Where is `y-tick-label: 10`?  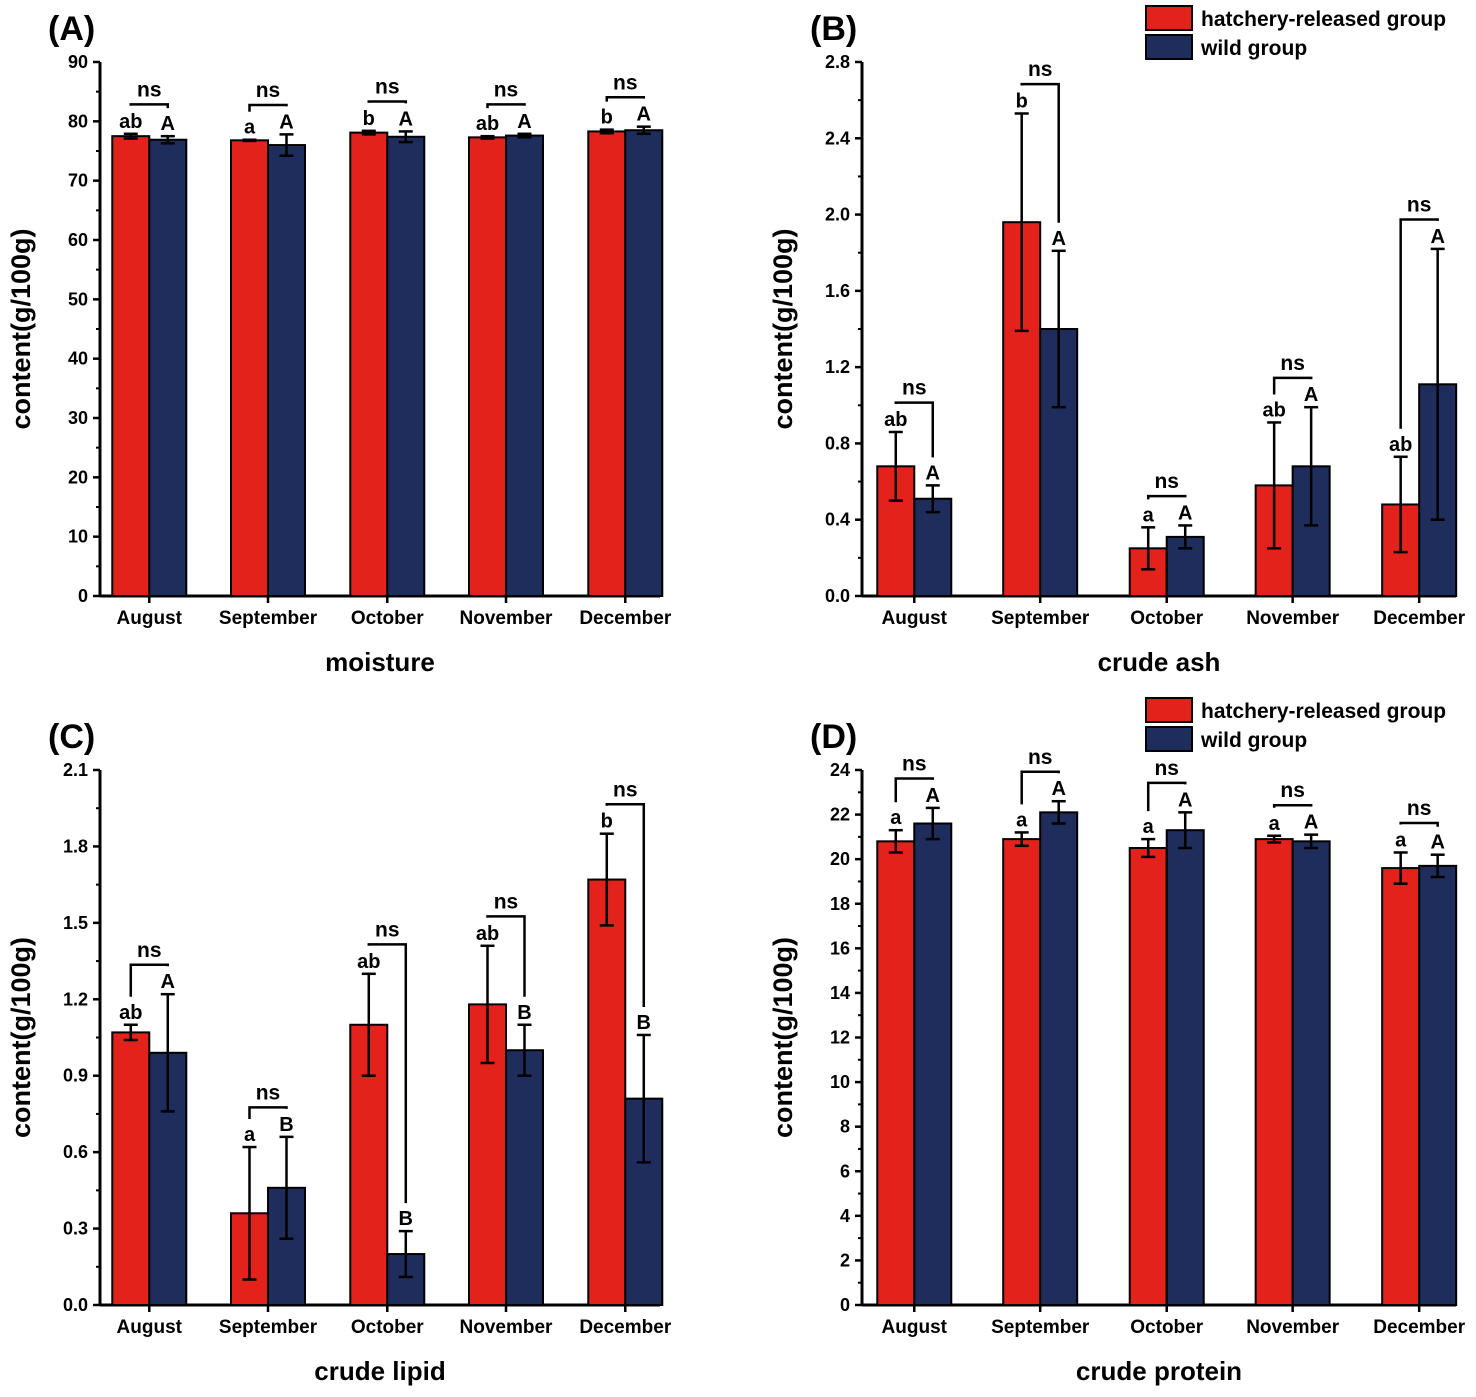 y-tick-label: 10 is located at coordinates (78, 537).